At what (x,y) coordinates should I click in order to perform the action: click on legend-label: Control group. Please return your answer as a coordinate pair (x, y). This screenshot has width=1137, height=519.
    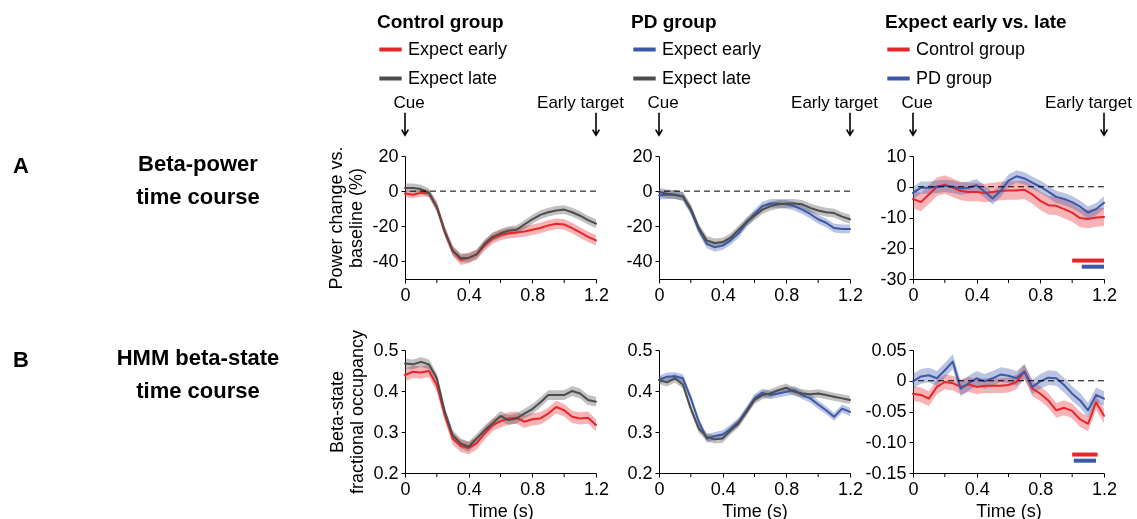
    Looking at the image, I should click on (971, 48).